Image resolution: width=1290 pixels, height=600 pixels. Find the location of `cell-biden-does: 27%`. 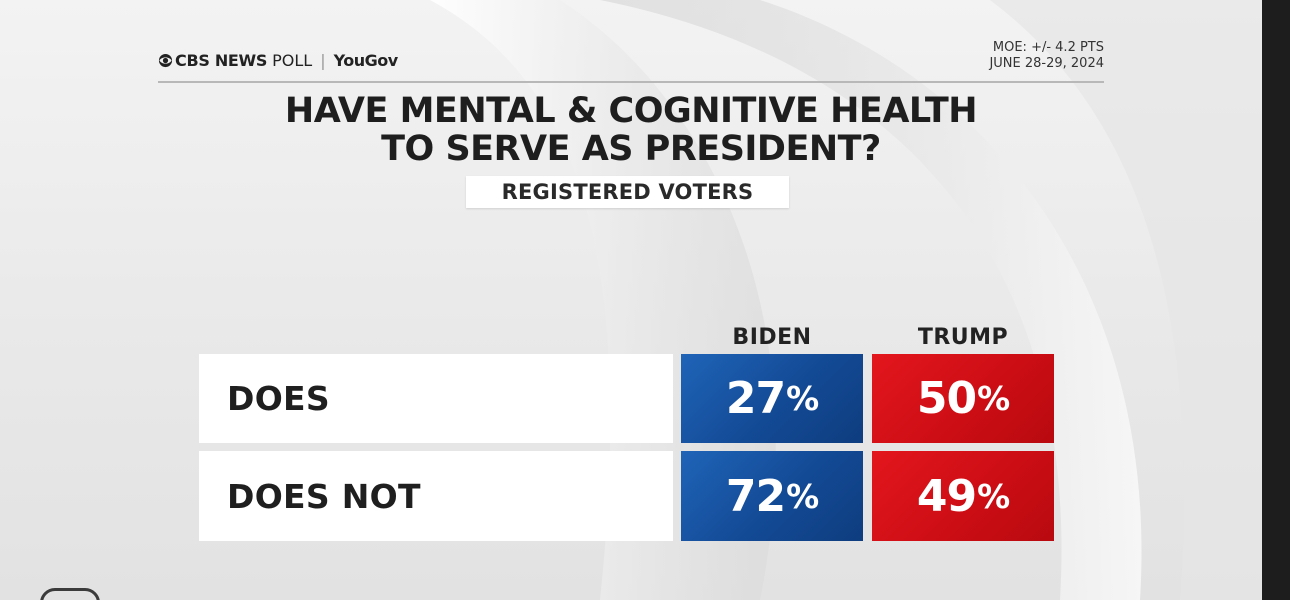

cell-biden-does: 27% is located at coordinates (772, 398).